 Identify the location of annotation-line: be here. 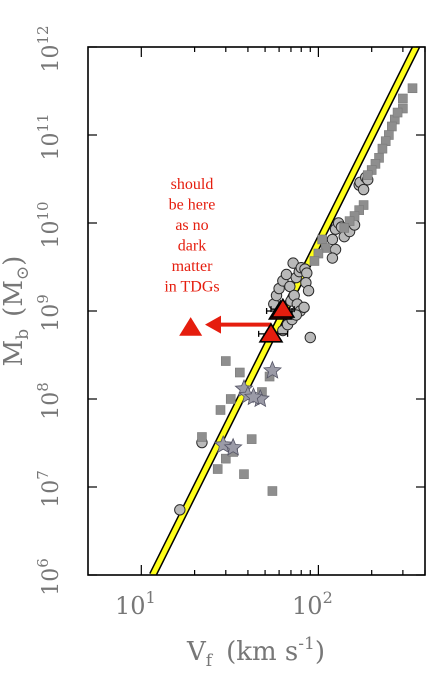
(192, 205).